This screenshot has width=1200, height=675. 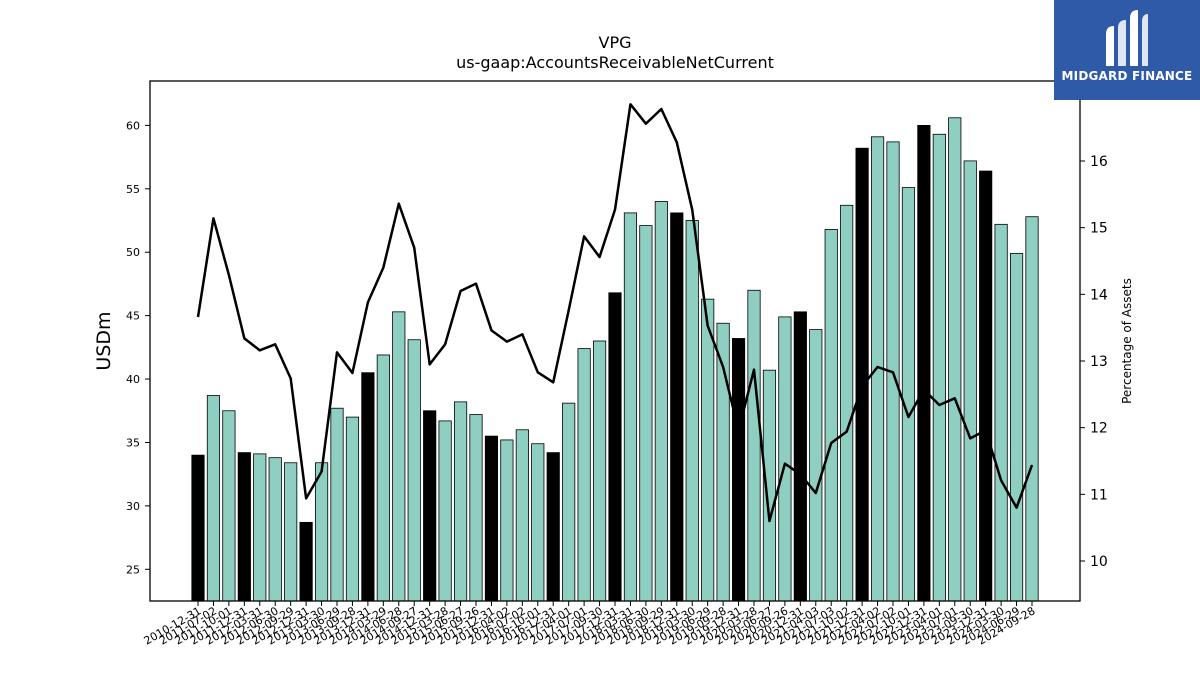 What do you see at coordinates (133, 506) in the screenshot?
I see `y-tick-label: 30` at bounding box center [133, 506].